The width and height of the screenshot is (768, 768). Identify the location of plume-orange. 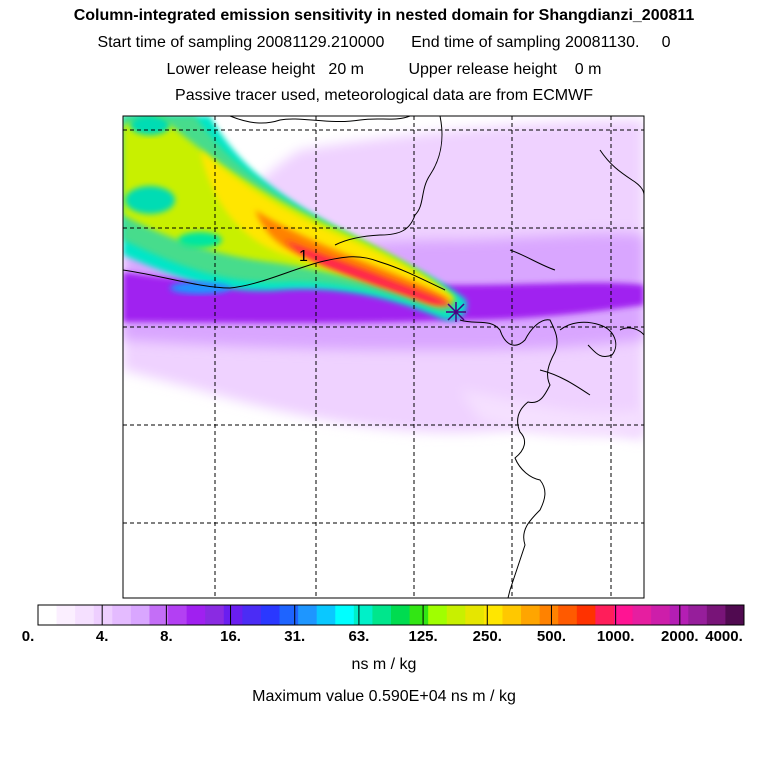
(352, 256).